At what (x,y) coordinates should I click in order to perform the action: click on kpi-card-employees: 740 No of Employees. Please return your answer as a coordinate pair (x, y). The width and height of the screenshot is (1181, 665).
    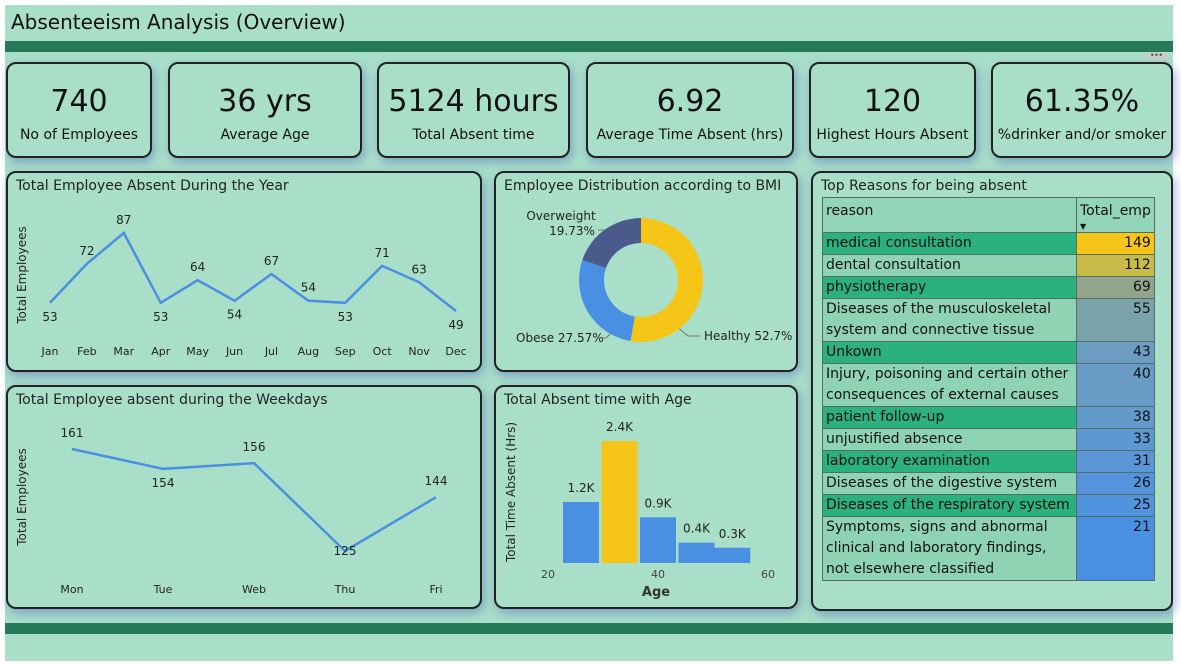
    Looking at the image, I should click on (79, 110).